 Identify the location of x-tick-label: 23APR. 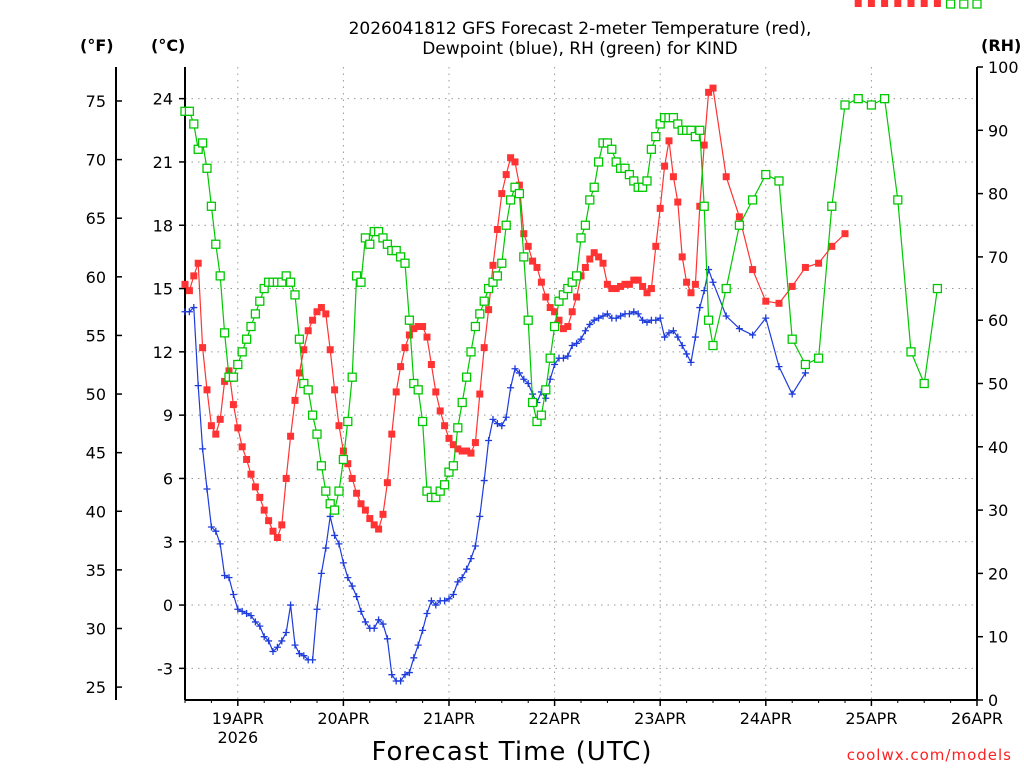
(660, 718).